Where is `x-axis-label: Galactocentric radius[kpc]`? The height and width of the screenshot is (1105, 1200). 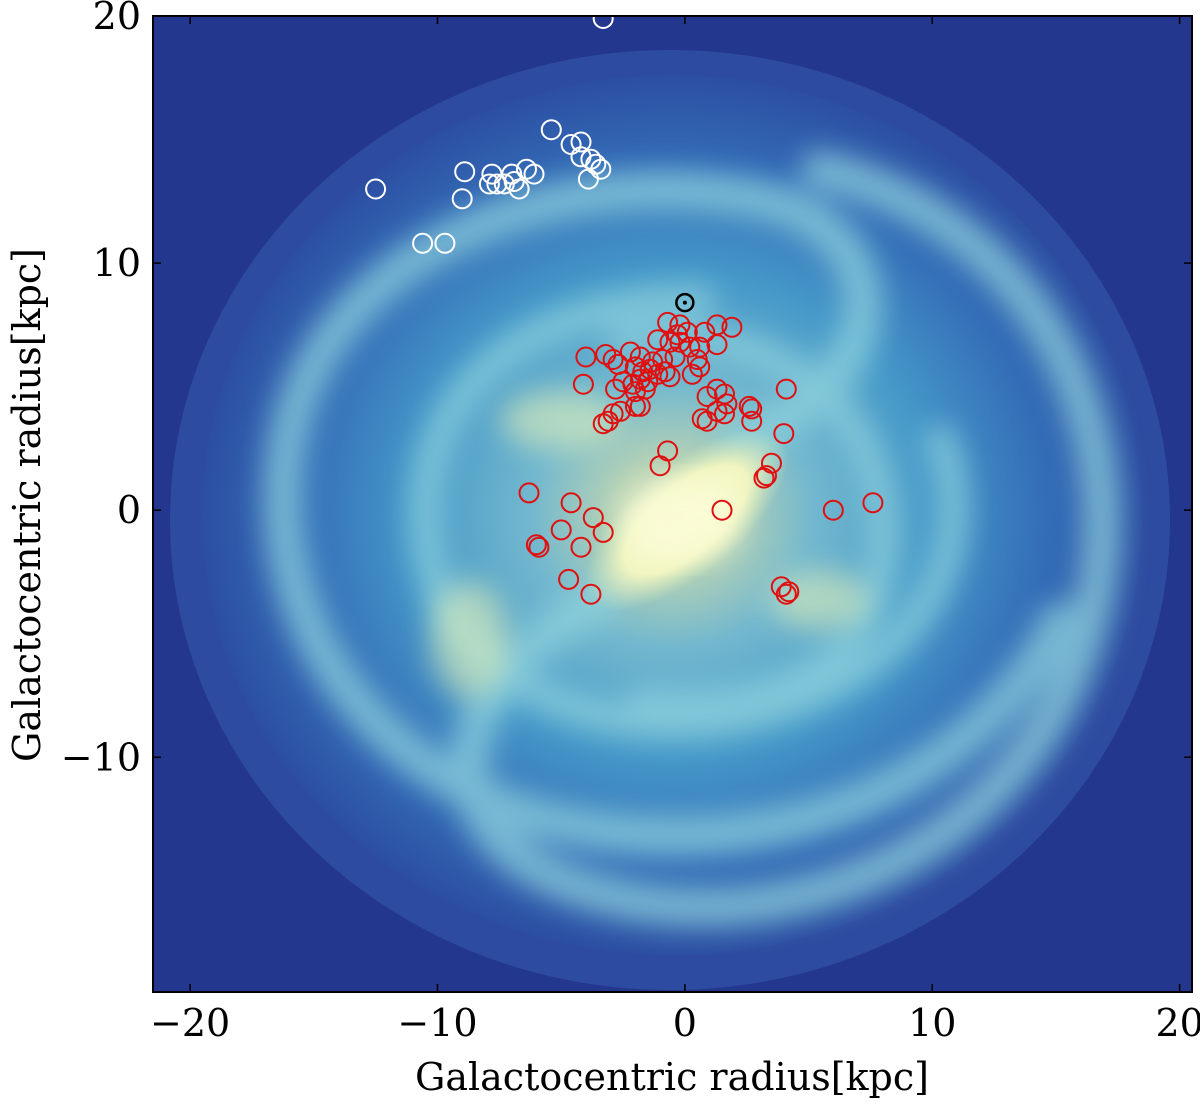
x-axis-label: Galactocentric radius[kpc] is located at coordinates (672, 1077).